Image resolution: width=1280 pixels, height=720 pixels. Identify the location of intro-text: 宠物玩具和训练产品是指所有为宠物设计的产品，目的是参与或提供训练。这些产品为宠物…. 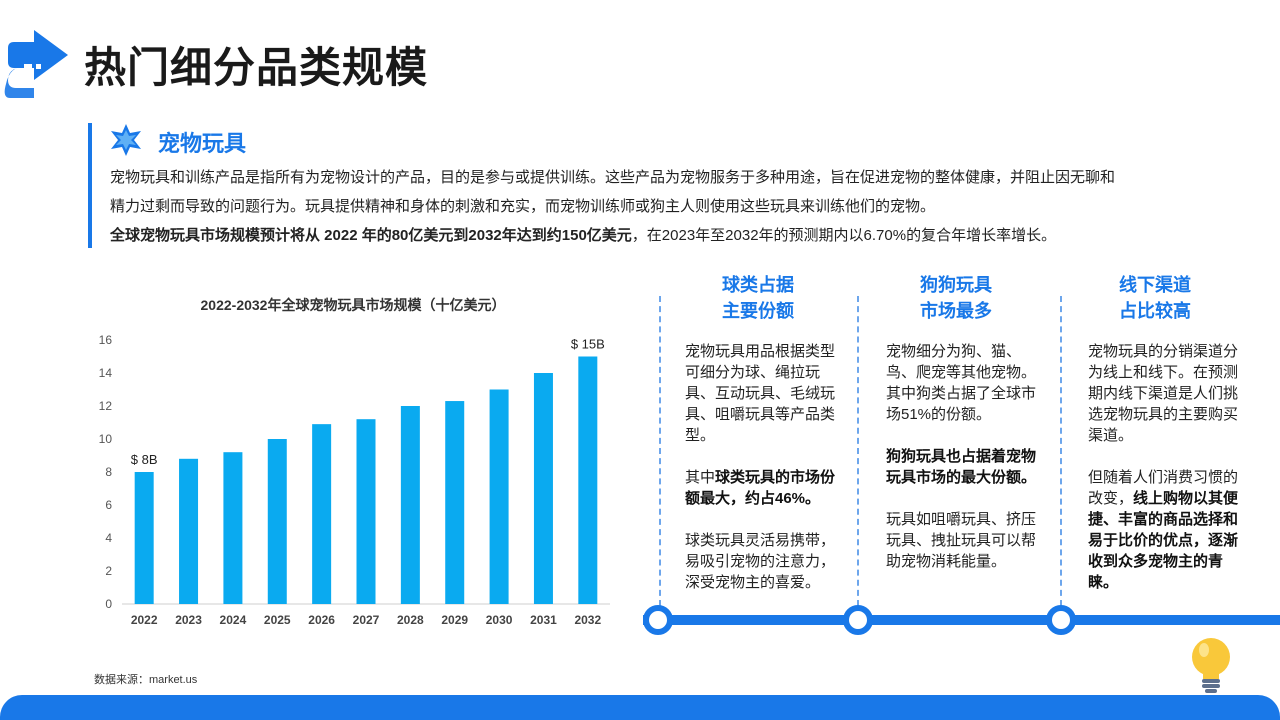
(655, 206).